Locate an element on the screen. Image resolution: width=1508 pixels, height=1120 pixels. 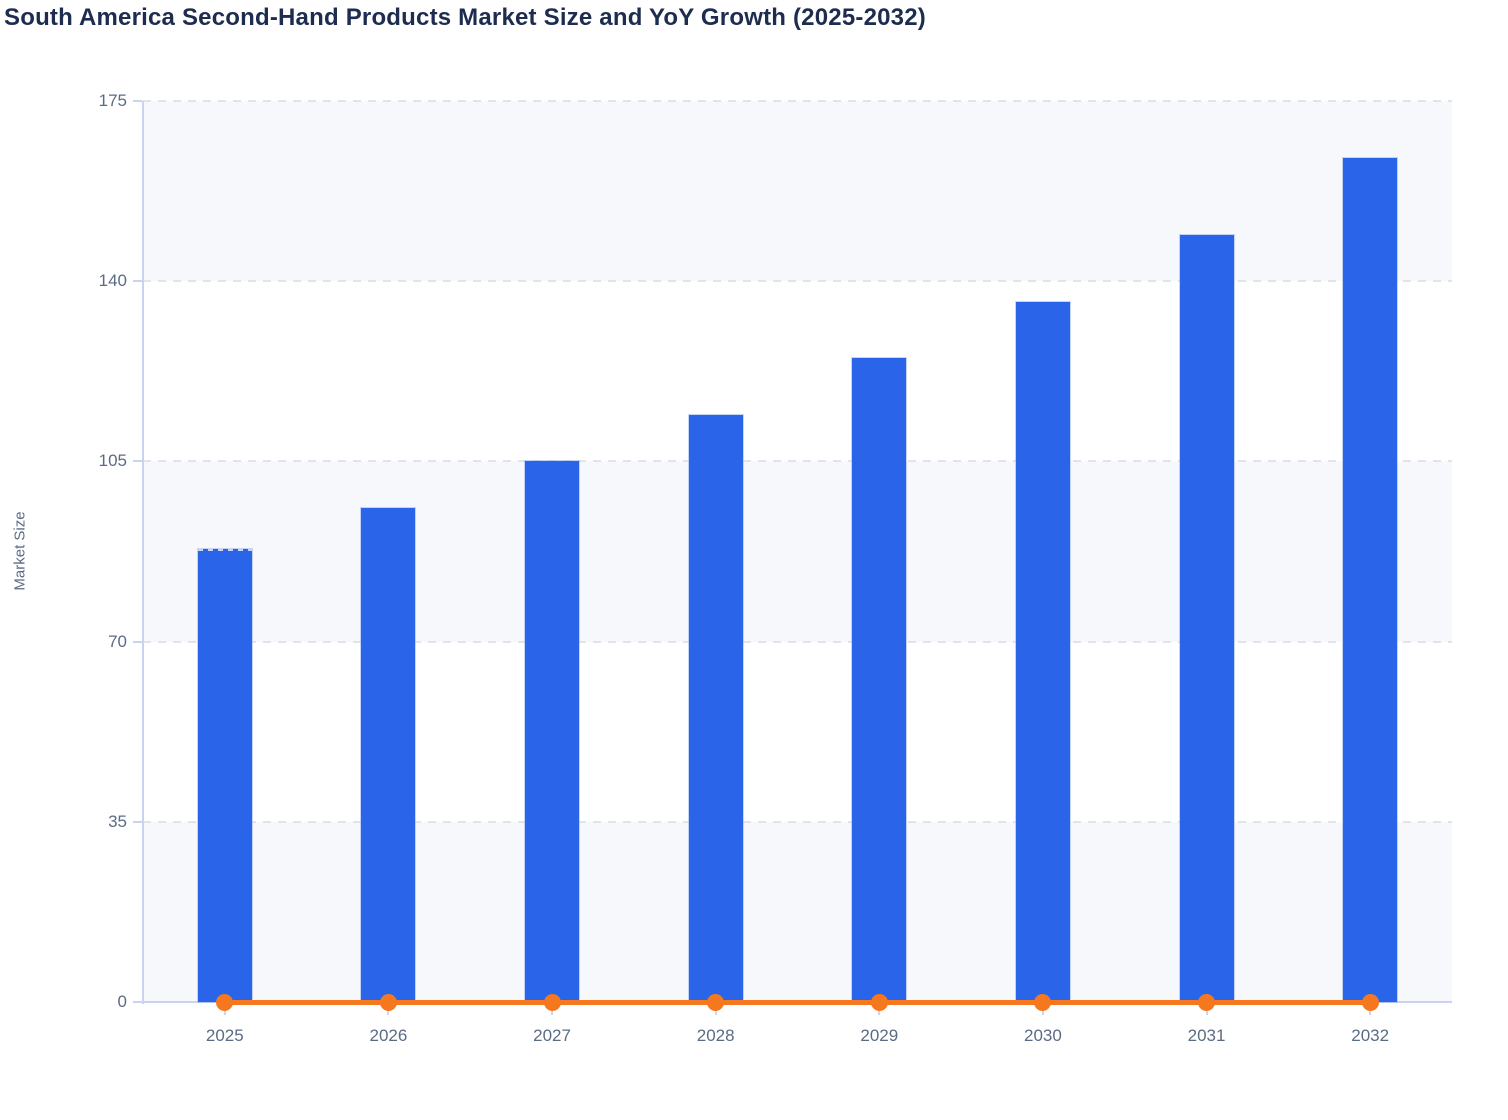
yoy-marker-2029 is located at coordinates (879, 1002).